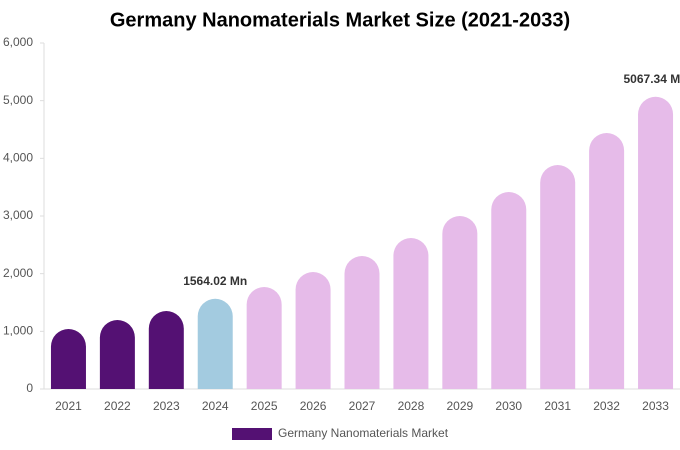  Describe the element at coordinates (215, 406) in the screenshot. I see `x-tick-label: 2024` at that location.